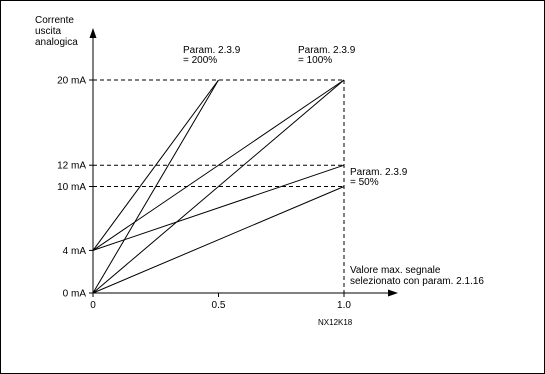 The width and height of the screenshot is (545, 374). Describe the element at coordinates (335, 322) in the screenshot. I see `figure-code: NX12K18` at that location.